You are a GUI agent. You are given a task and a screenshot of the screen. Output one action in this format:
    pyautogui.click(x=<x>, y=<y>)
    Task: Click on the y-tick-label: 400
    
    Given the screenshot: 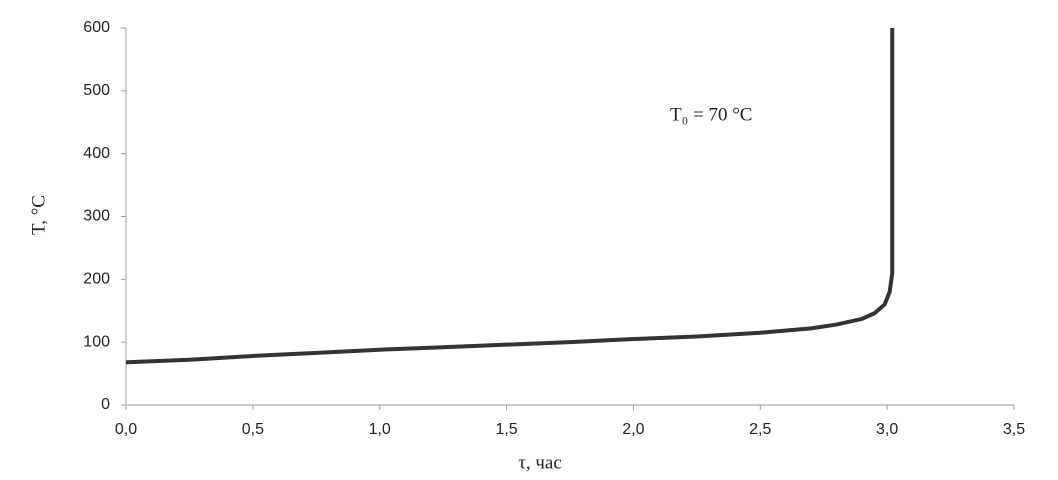 What is the action you would take?
    pyautogui.click(x=96, y=153)
    